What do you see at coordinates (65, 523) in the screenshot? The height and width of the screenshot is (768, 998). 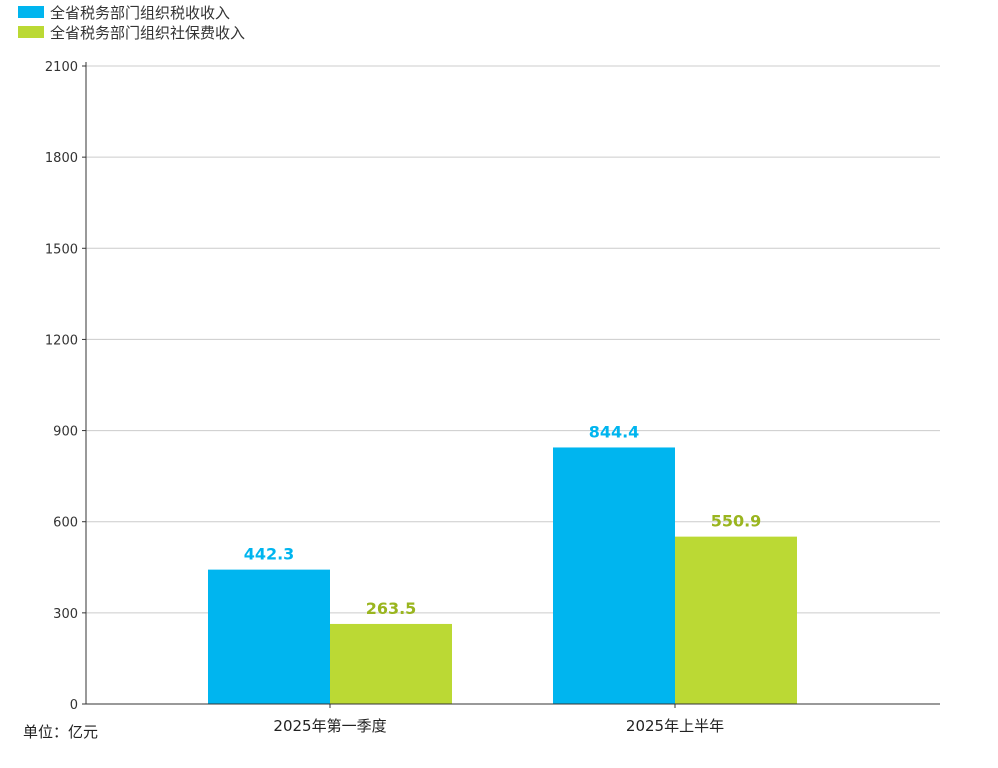 I see `y-tick-label: 600` at bounding box center [65, 523].